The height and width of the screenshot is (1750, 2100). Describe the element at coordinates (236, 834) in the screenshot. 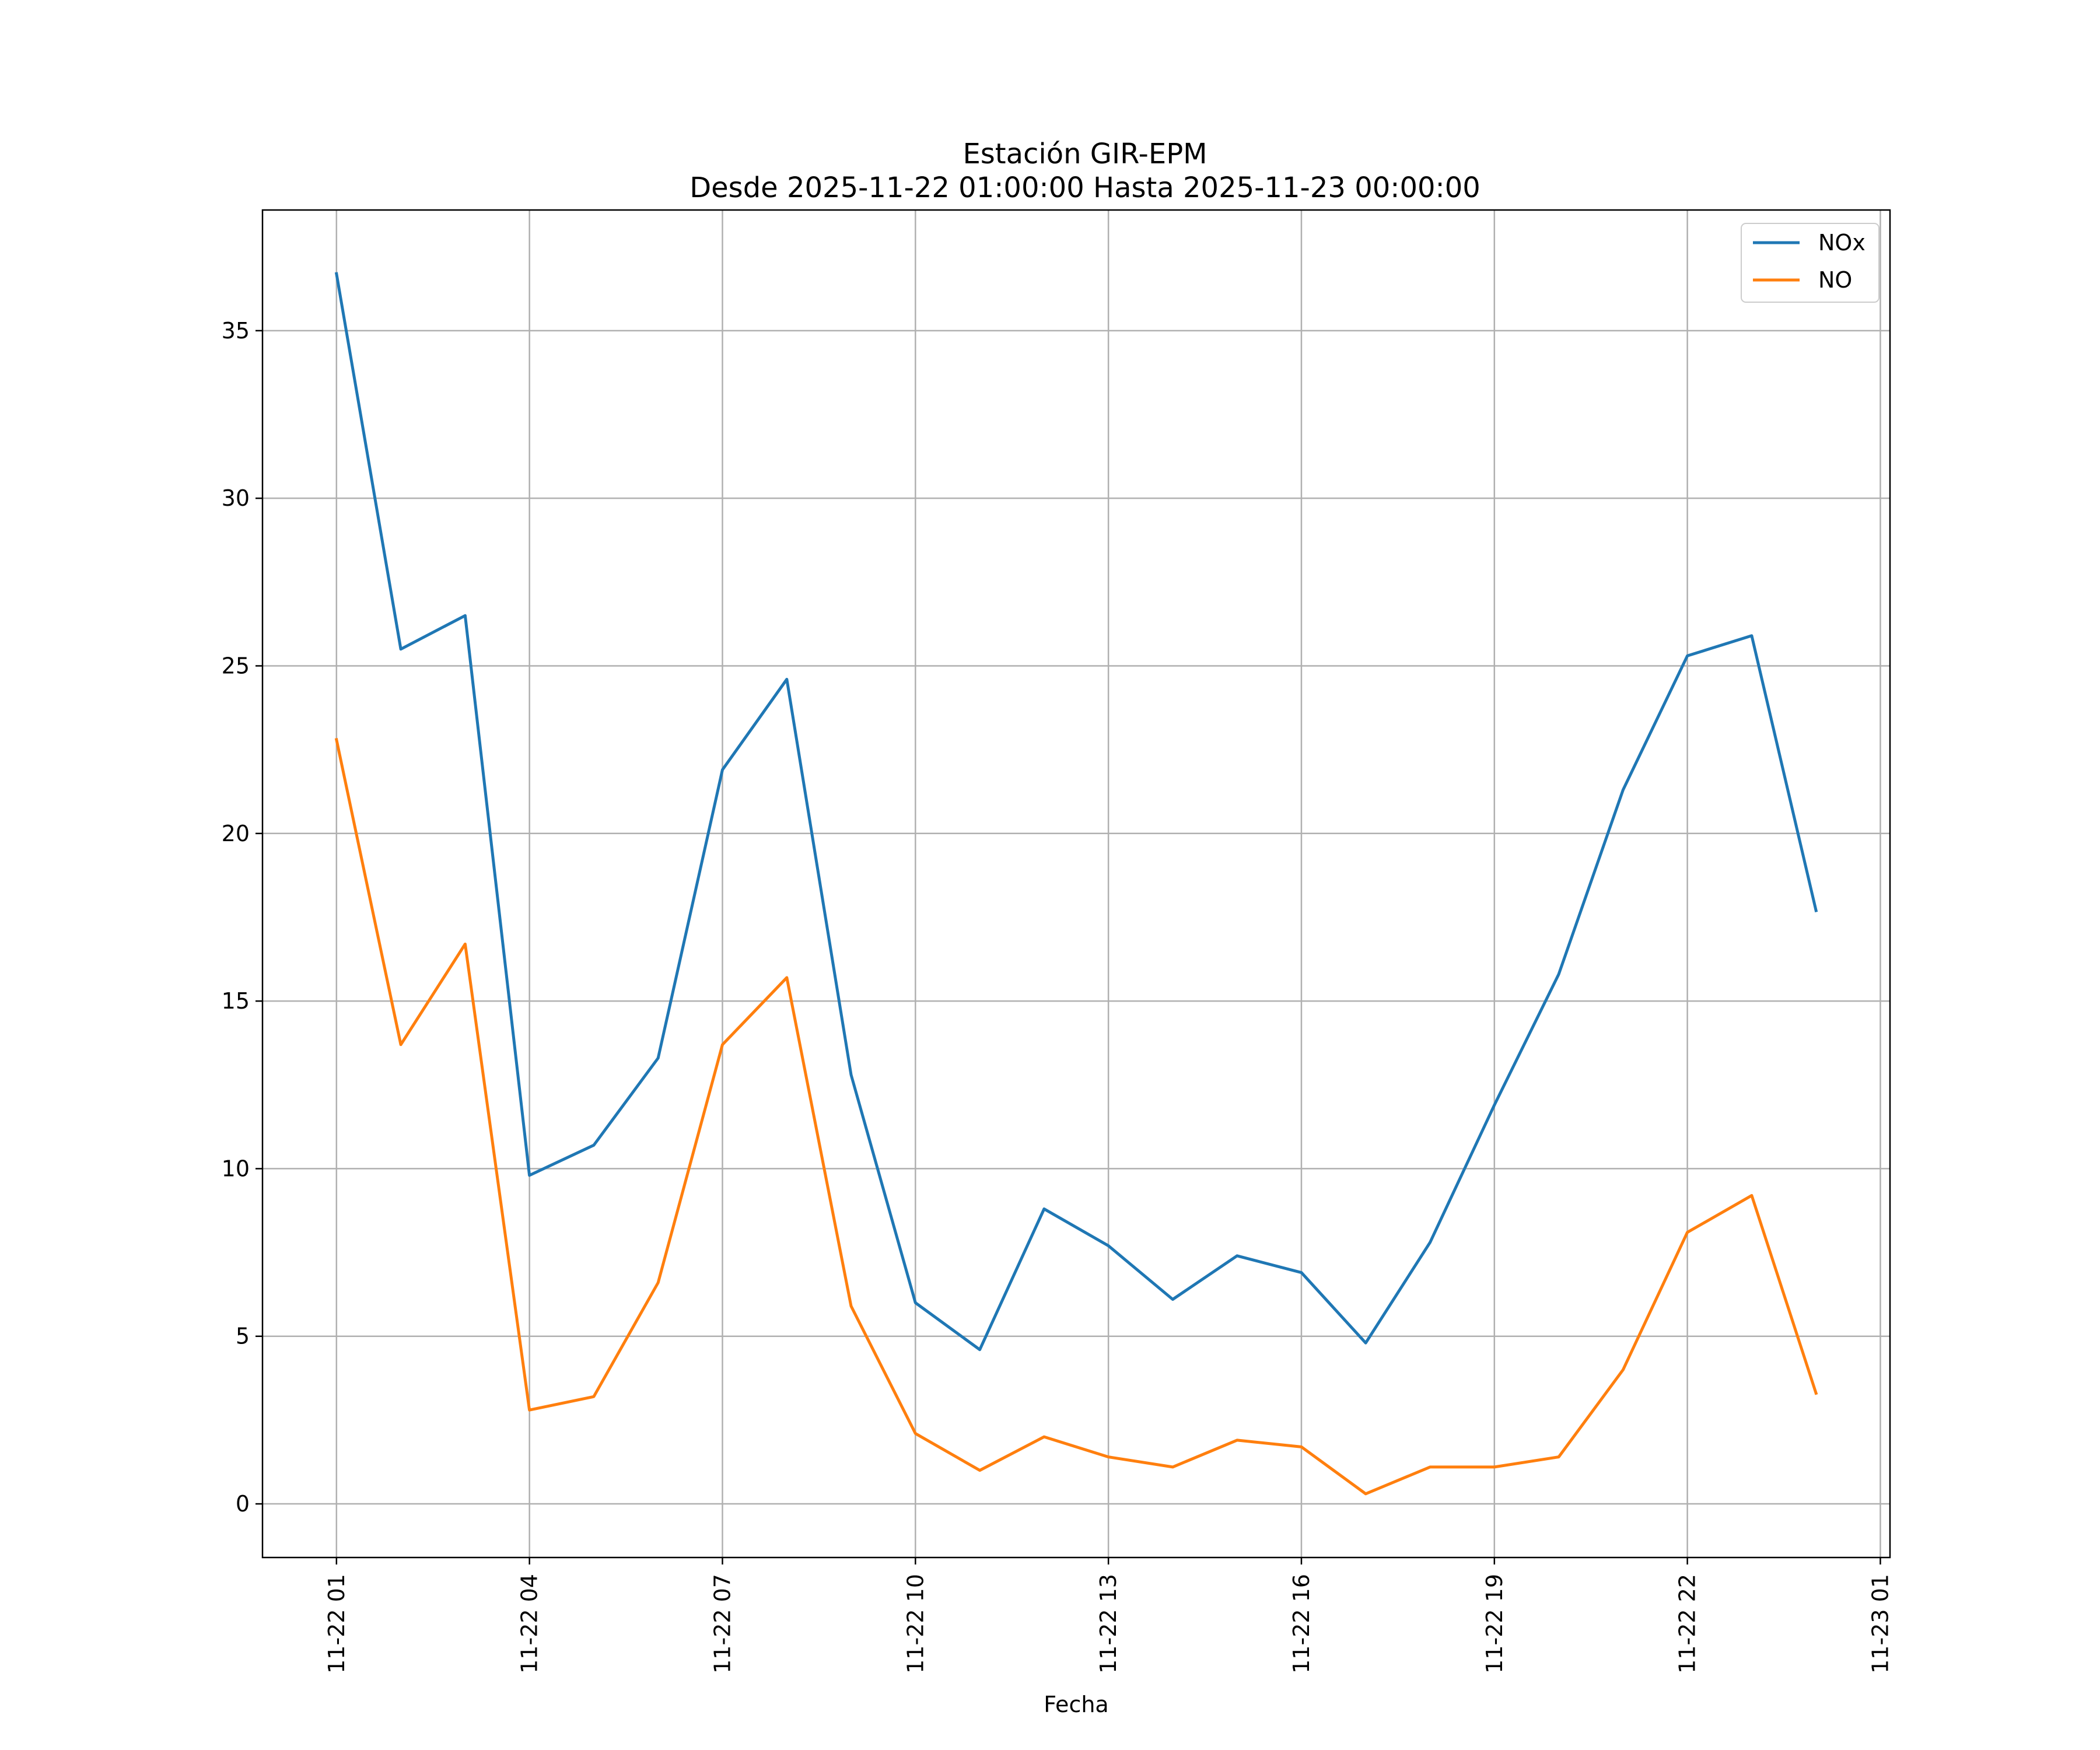

I see `y-tick-label: 20` at that location.